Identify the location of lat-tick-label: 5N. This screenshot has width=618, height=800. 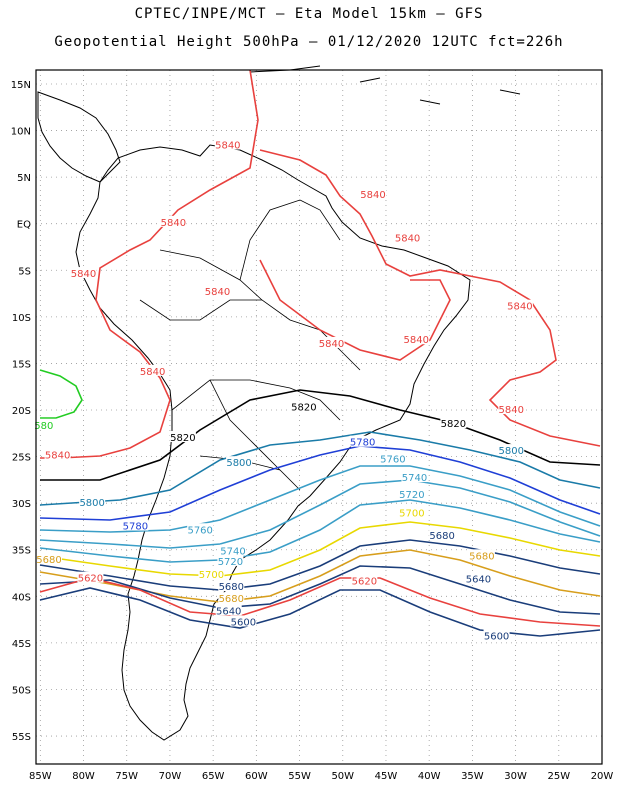
(24, 178).